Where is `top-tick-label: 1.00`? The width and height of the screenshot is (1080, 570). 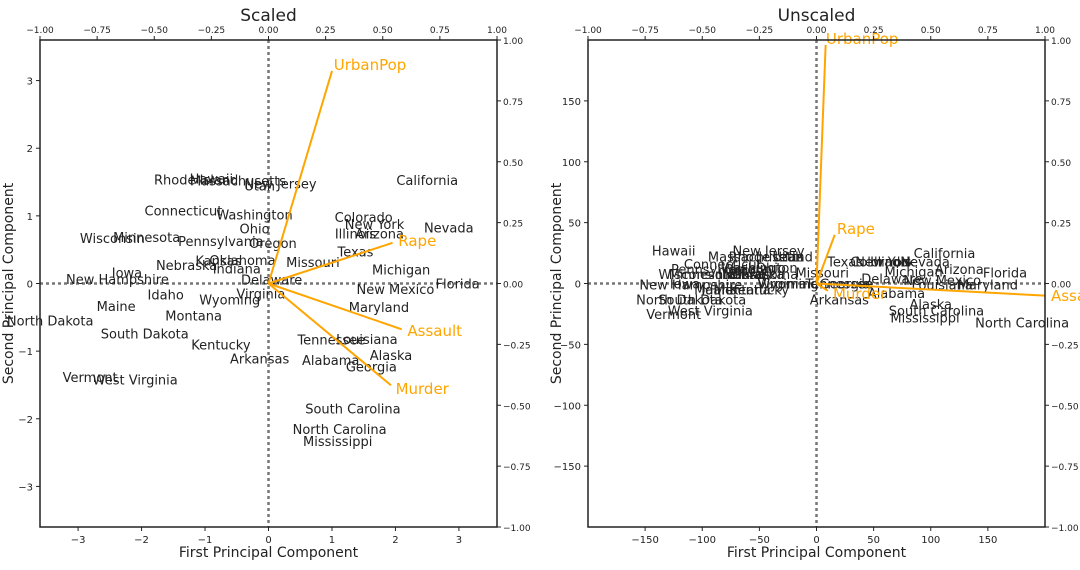 top-tick-label: 1.00 is located at coordinates (497, 31).